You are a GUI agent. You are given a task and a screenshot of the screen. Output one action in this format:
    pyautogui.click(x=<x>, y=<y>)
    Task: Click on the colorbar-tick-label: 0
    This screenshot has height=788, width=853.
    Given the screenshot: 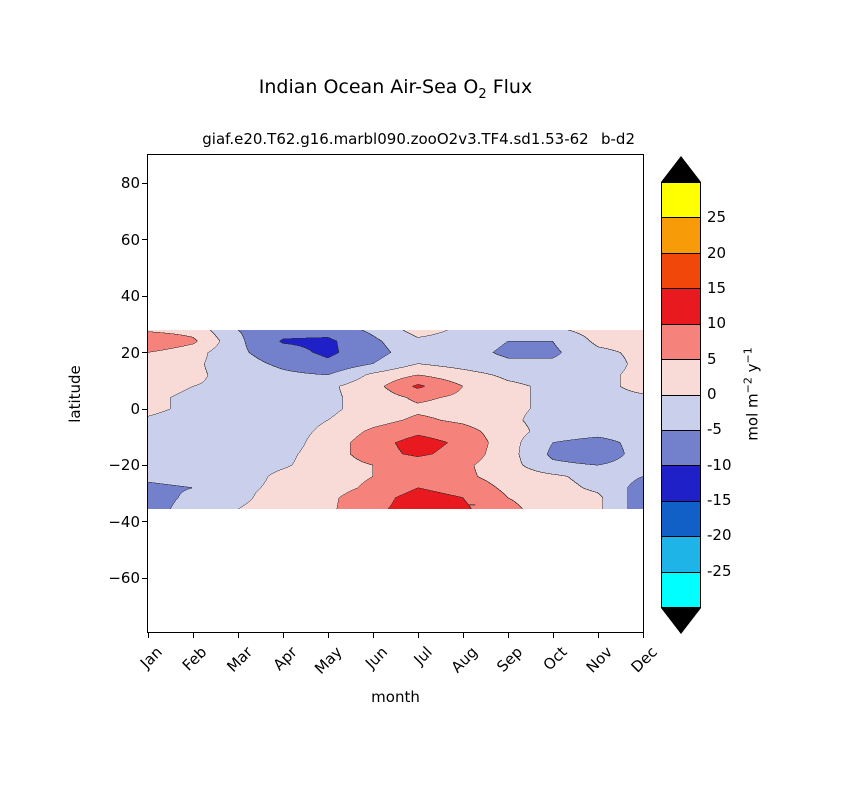 What is the action you would take?
    pyautogui.click(x=712, y=394)
    